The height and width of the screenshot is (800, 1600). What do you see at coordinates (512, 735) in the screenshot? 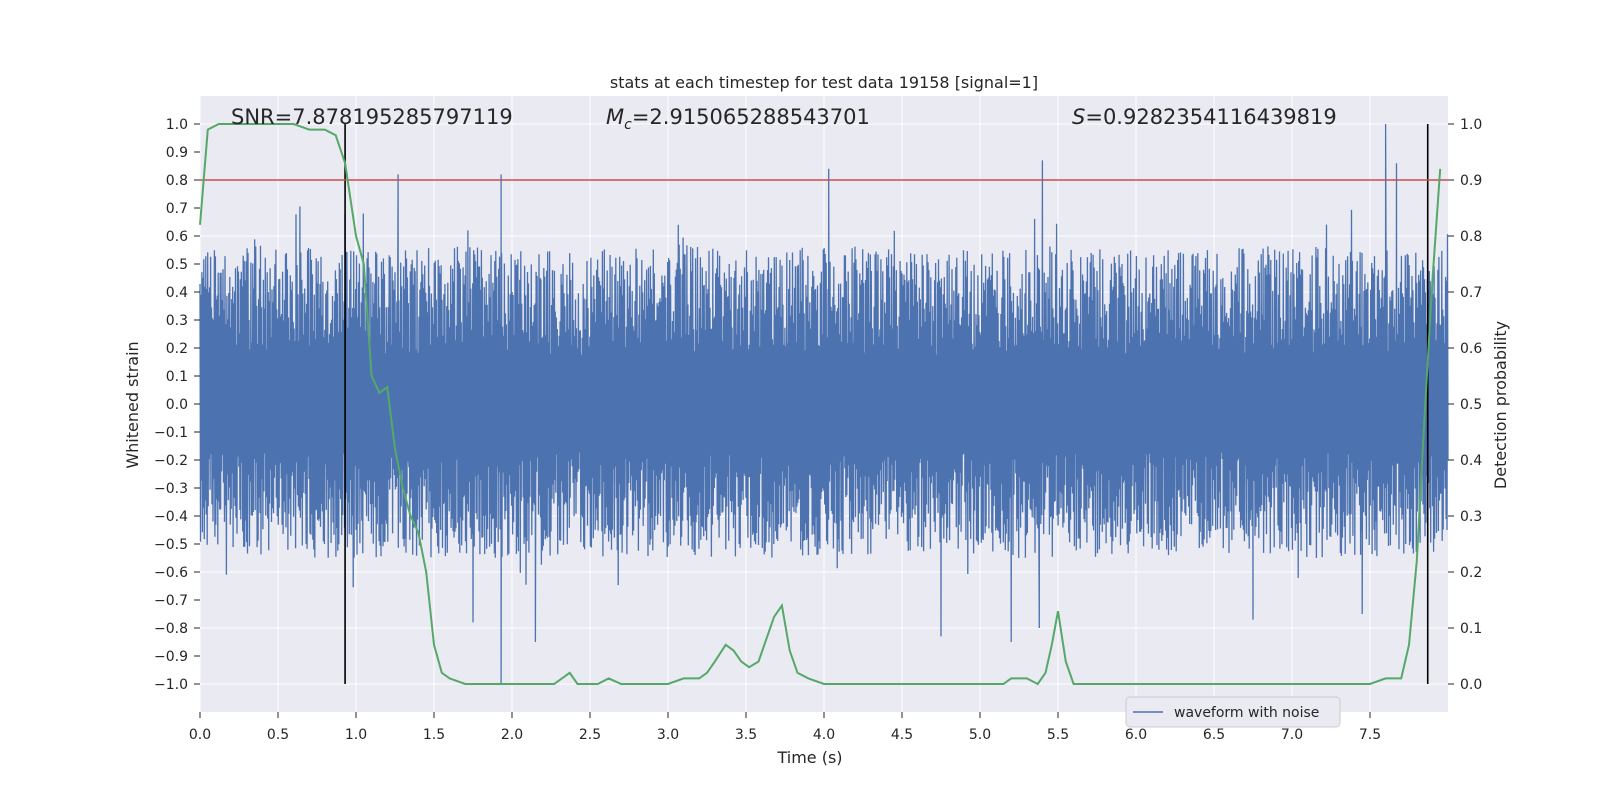
I see `x-tick-label: 2.0` at bounding box center [512, 735].